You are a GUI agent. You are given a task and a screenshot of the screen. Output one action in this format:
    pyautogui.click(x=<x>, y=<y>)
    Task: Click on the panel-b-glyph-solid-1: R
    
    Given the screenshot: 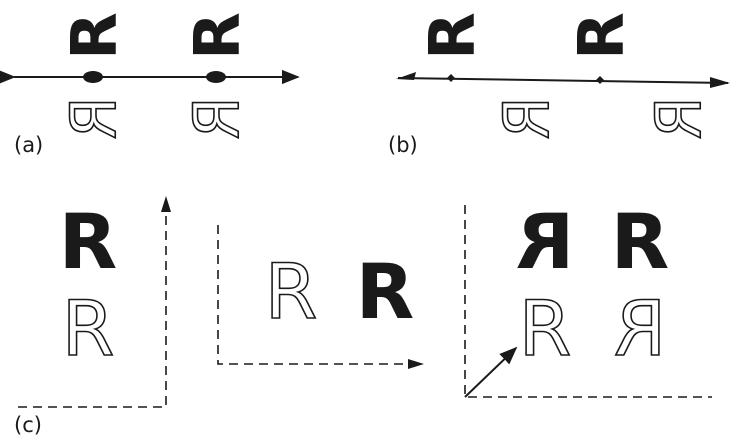 What is the action you would take?
    pyautogui.click(x=452, y=36)
    